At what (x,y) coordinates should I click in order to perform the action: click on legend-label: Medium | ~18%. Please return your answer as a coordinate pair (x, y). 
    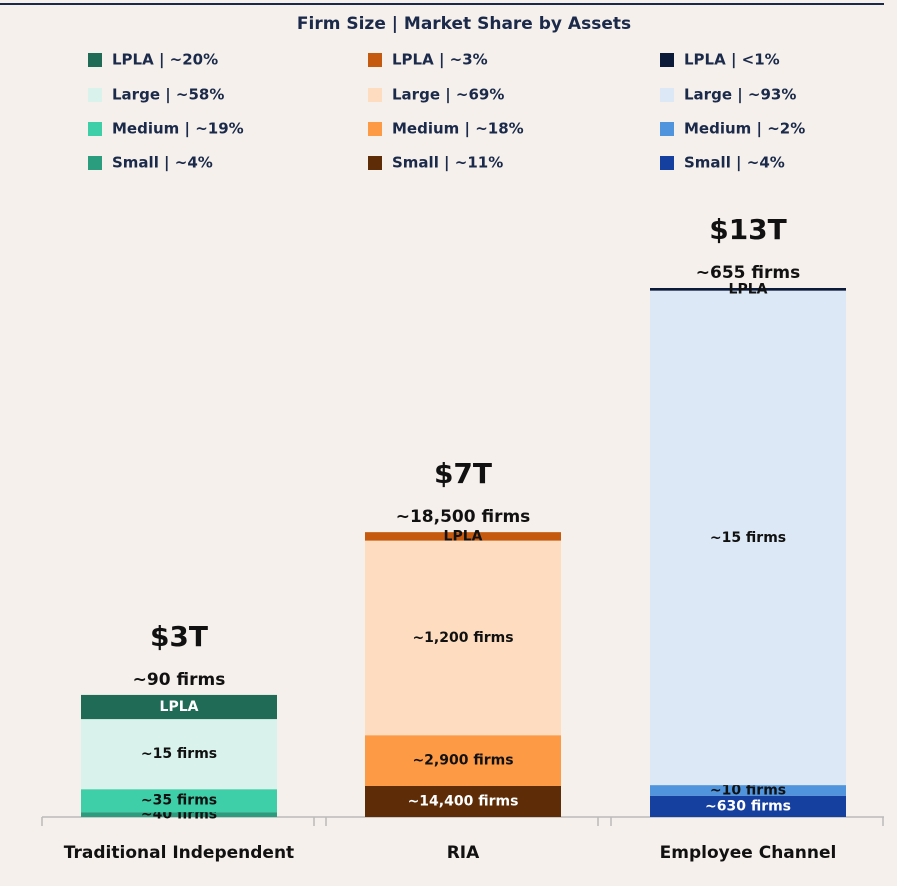
    Looking at the image, I should click on (458, 129).